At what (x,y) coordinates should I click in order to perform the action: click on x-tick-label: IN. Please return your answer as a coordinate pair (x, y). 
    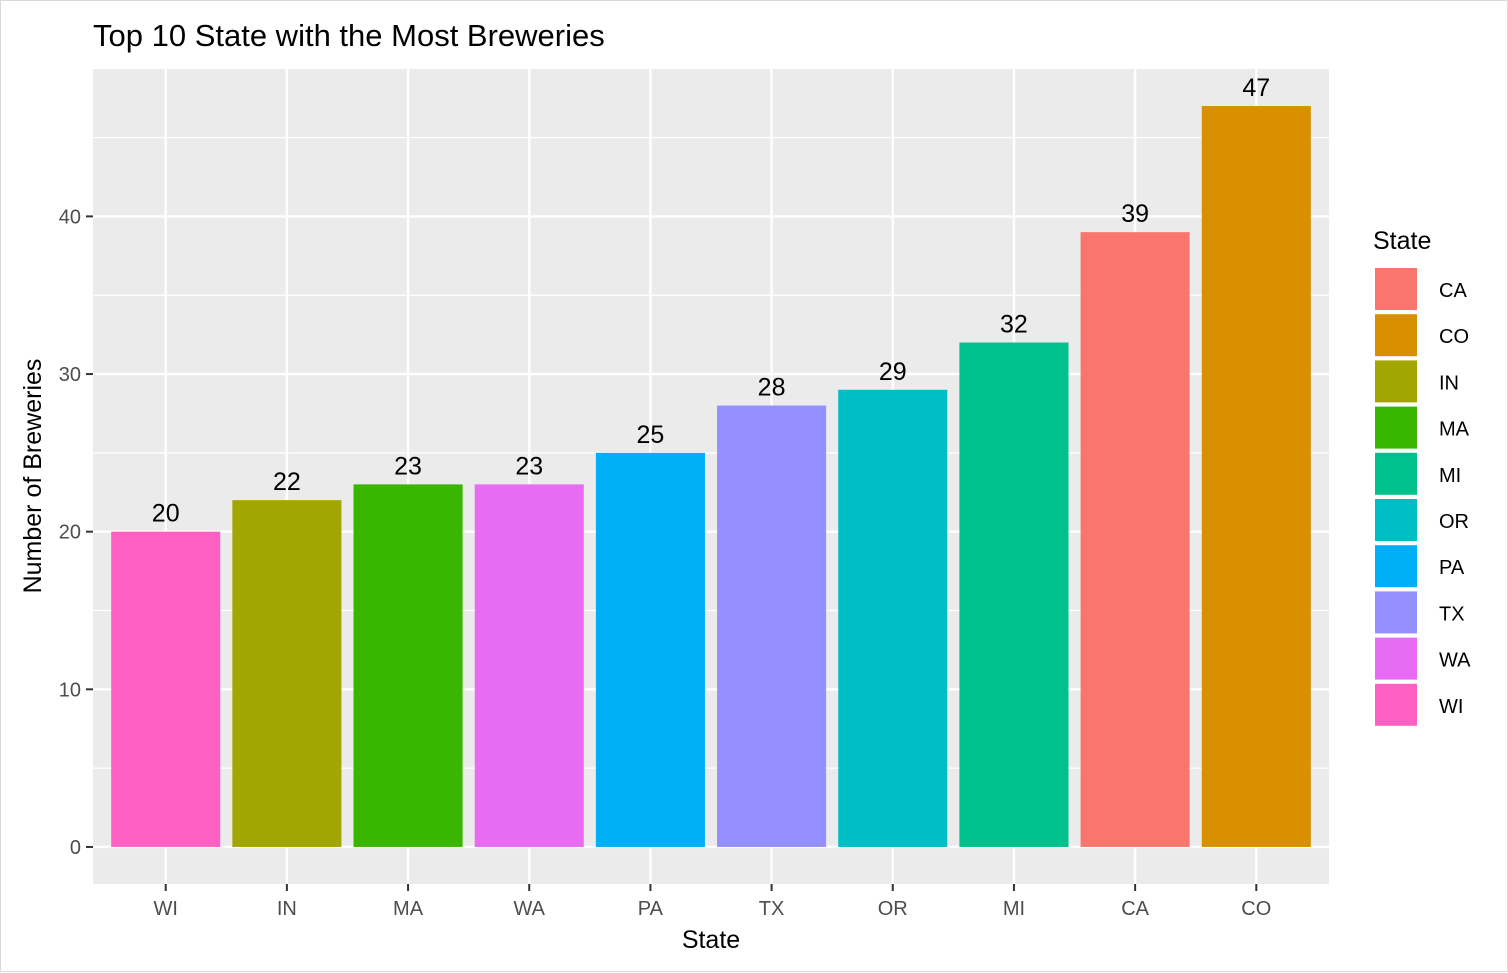
    Looking at the image, I should click on (287, 909).